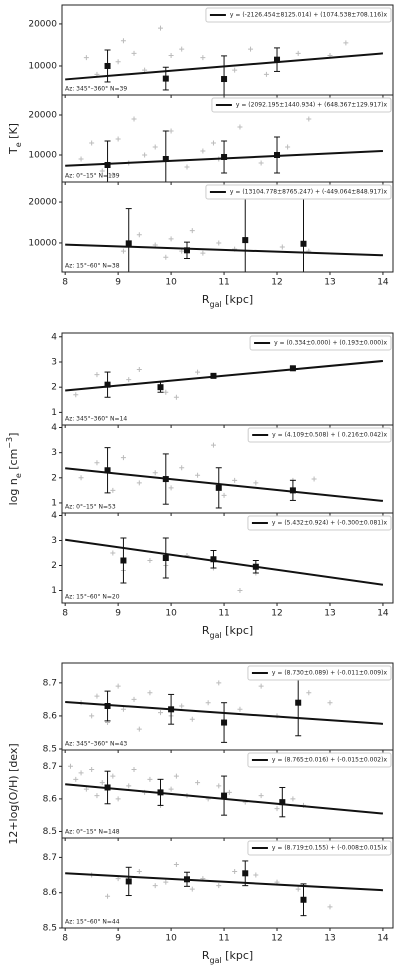 This screenshot has height=975, width=400. What do you see at coordinates (215, 304) in the screenshot?
I see `label-part: gal` at bounding box center [215, 304].